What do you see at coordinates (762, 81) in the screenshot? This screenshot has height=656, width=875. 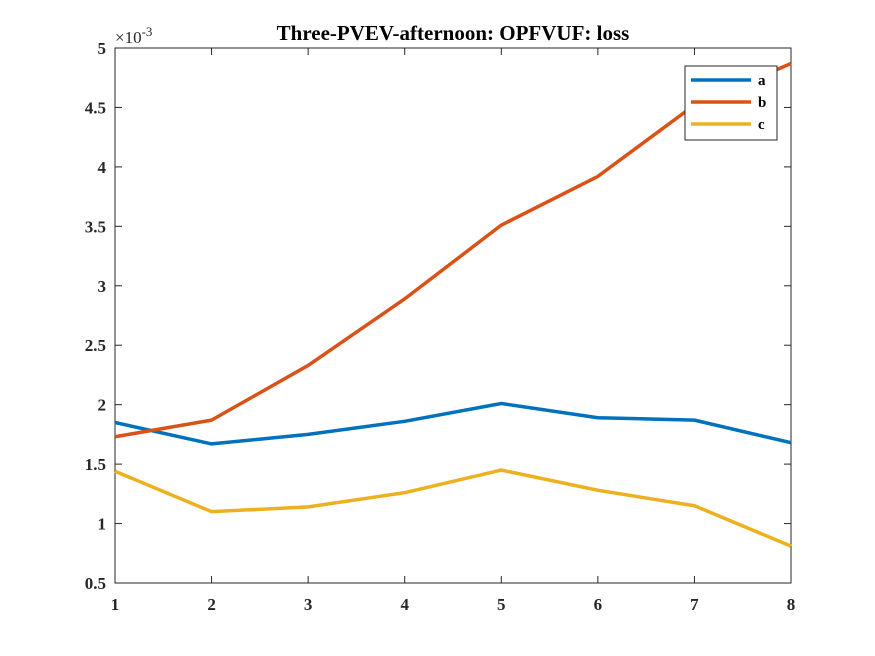 I see `legend-label-a: a` at bounding box center [762, 81].